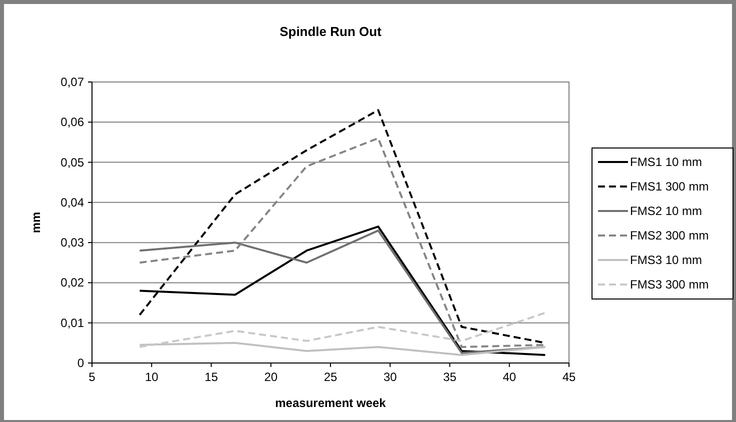 This screenshot has height=422, width=736. Describe the element at coordinates (509, 377) in the screenshot. I see `x-tick-label: 40` at that location.